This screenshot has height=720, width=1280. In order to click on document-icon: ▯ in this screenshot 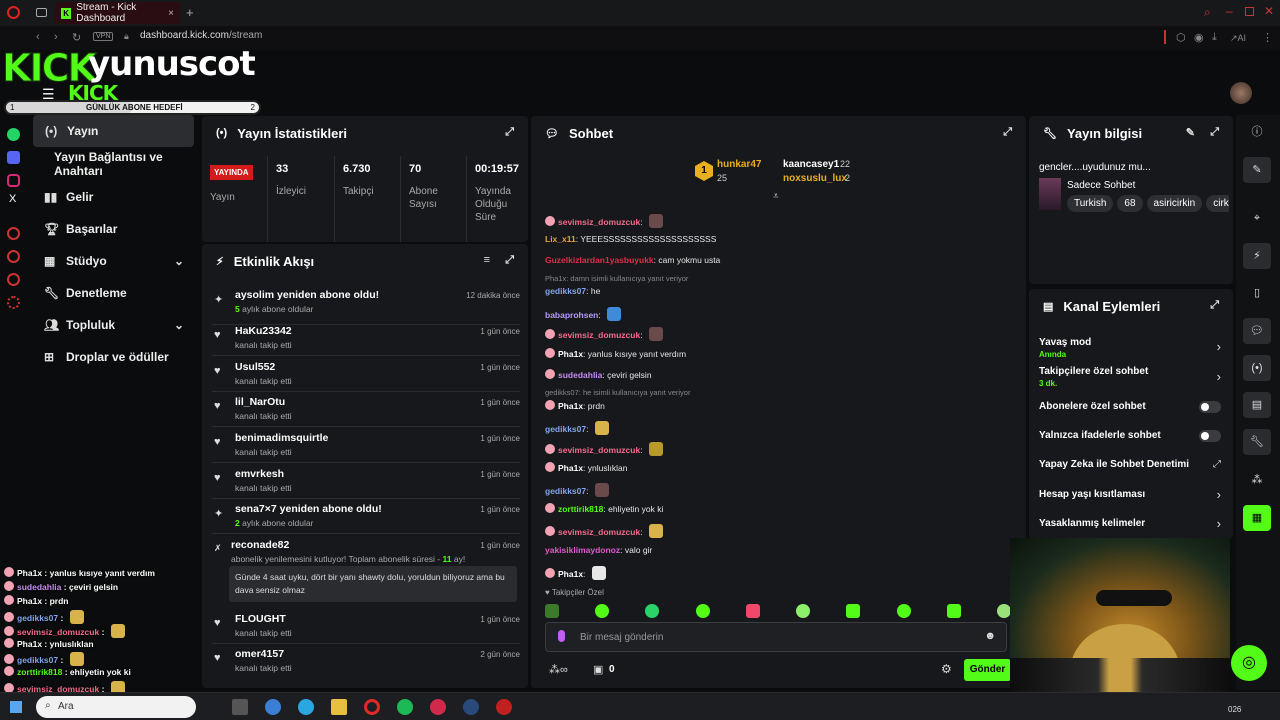, I will do `click(1257, 293)`.